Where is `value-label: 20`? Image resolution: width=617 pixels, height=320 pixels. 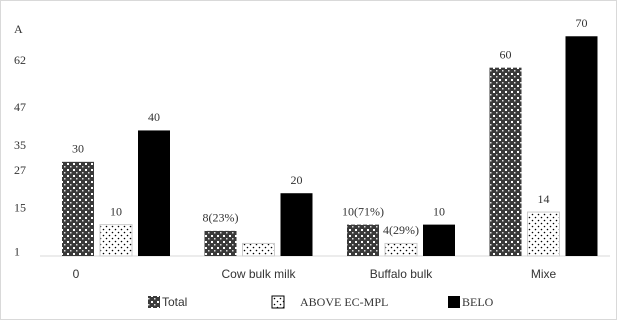
value-label: 20 is located at coordinates (297, 180).